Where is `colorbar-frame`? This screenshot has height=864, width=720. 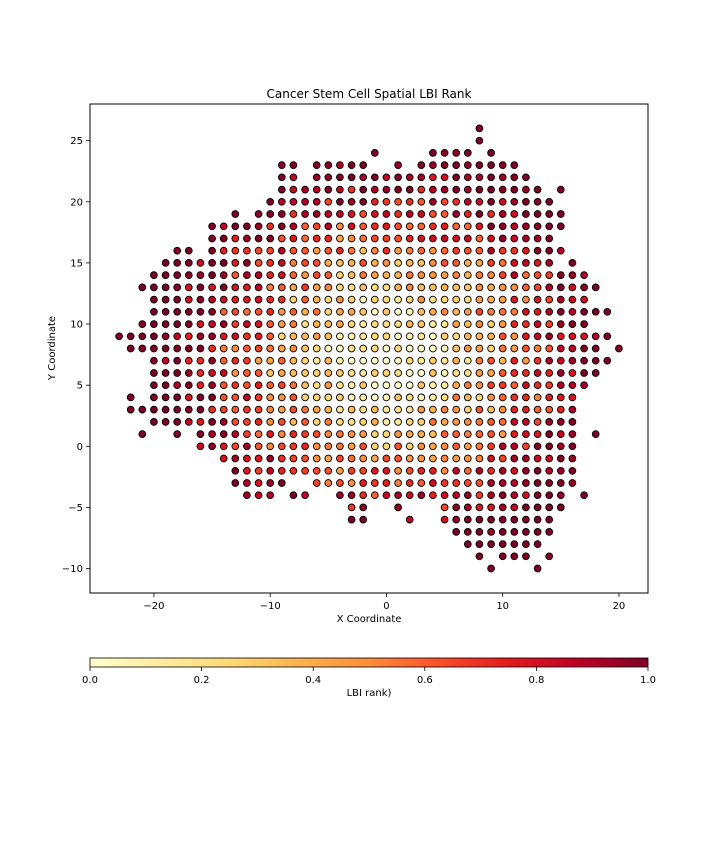 colorbar-frame is located at coordinates (369, 662).